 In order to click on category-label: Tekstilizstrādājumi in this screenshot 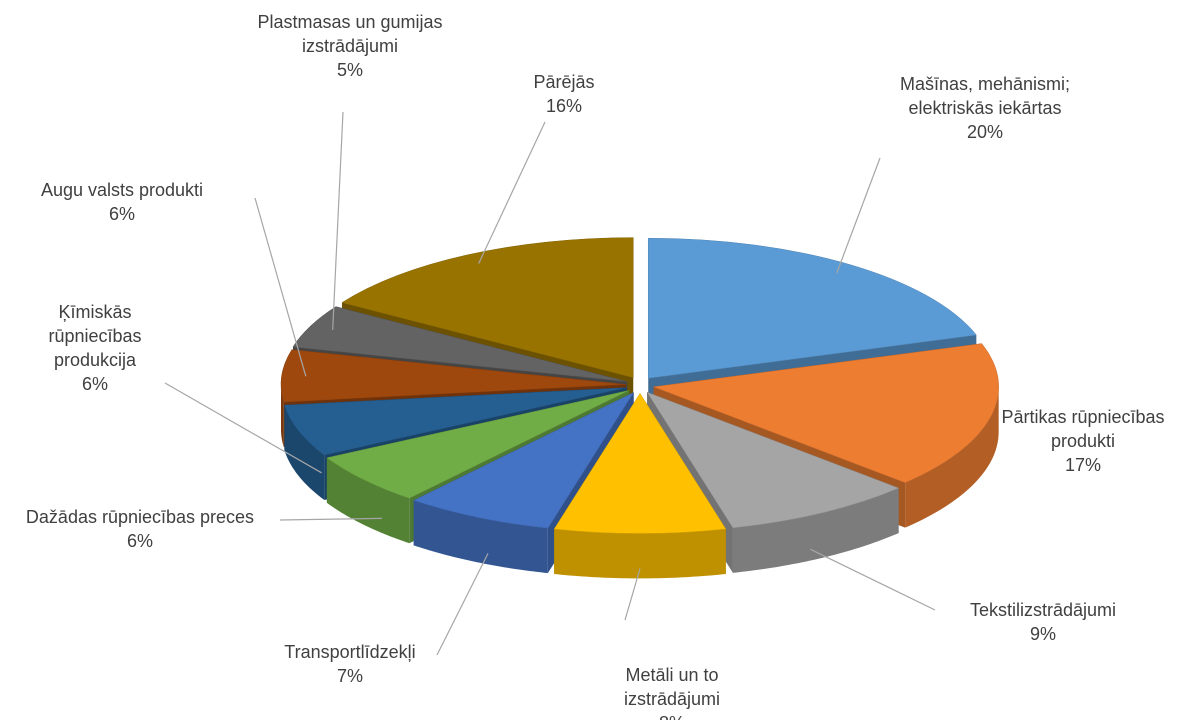, I will do `click(1043, 610)`.